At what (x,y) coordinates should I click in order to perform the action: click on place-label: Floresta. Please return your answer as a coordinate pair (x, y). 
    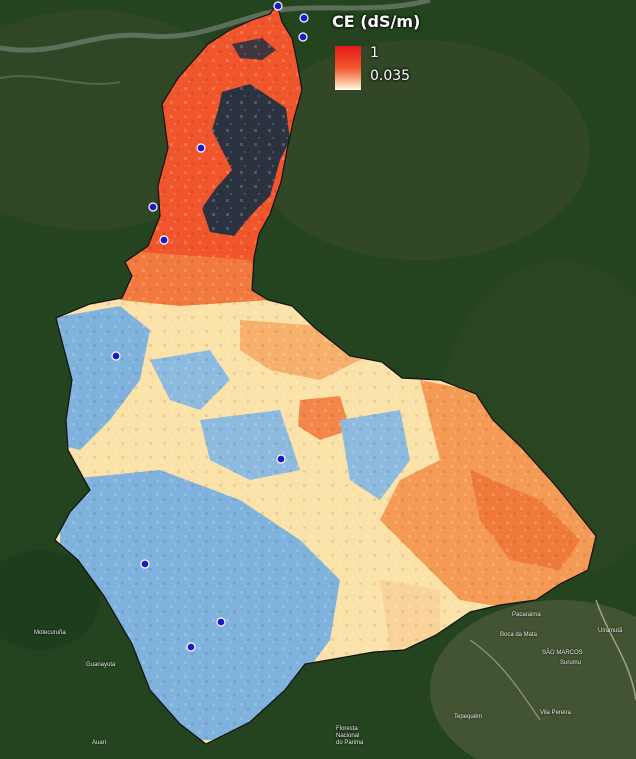
    Looking at the image, I should click on (347, 729).